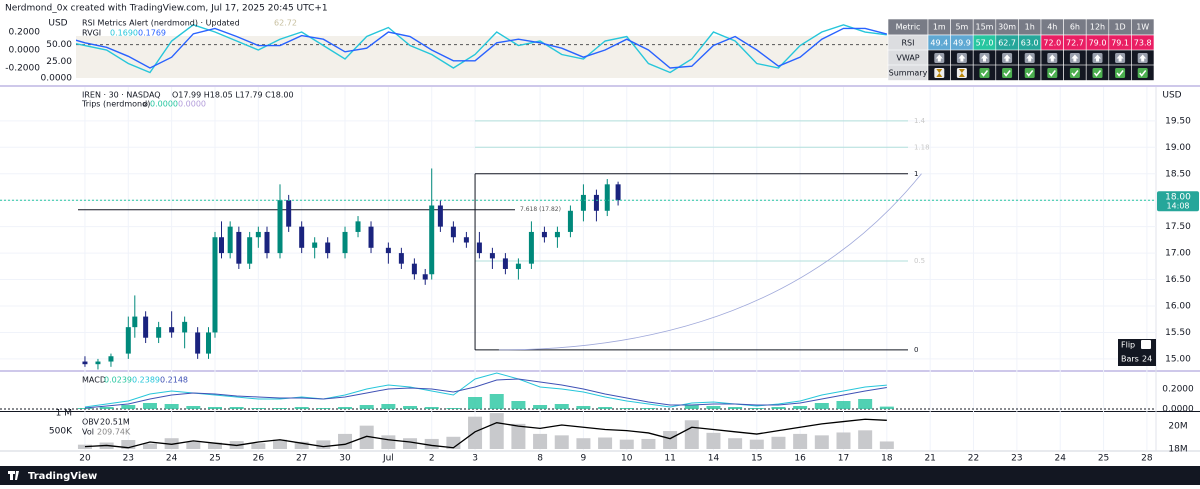 The height and width of the screenshot is (489, 1200). Describe the element at coordinates (1178, 359) in the screenshot. I see `y-tick-label: 15.00` at that location.